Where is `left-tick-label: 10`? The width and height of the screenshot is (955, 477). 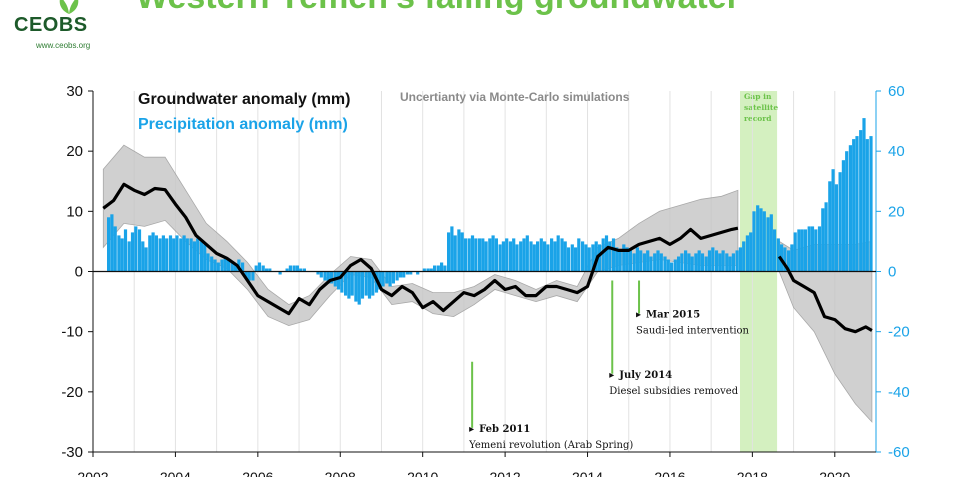 left-tick-label: 10 is located at coordinates (74, 211).